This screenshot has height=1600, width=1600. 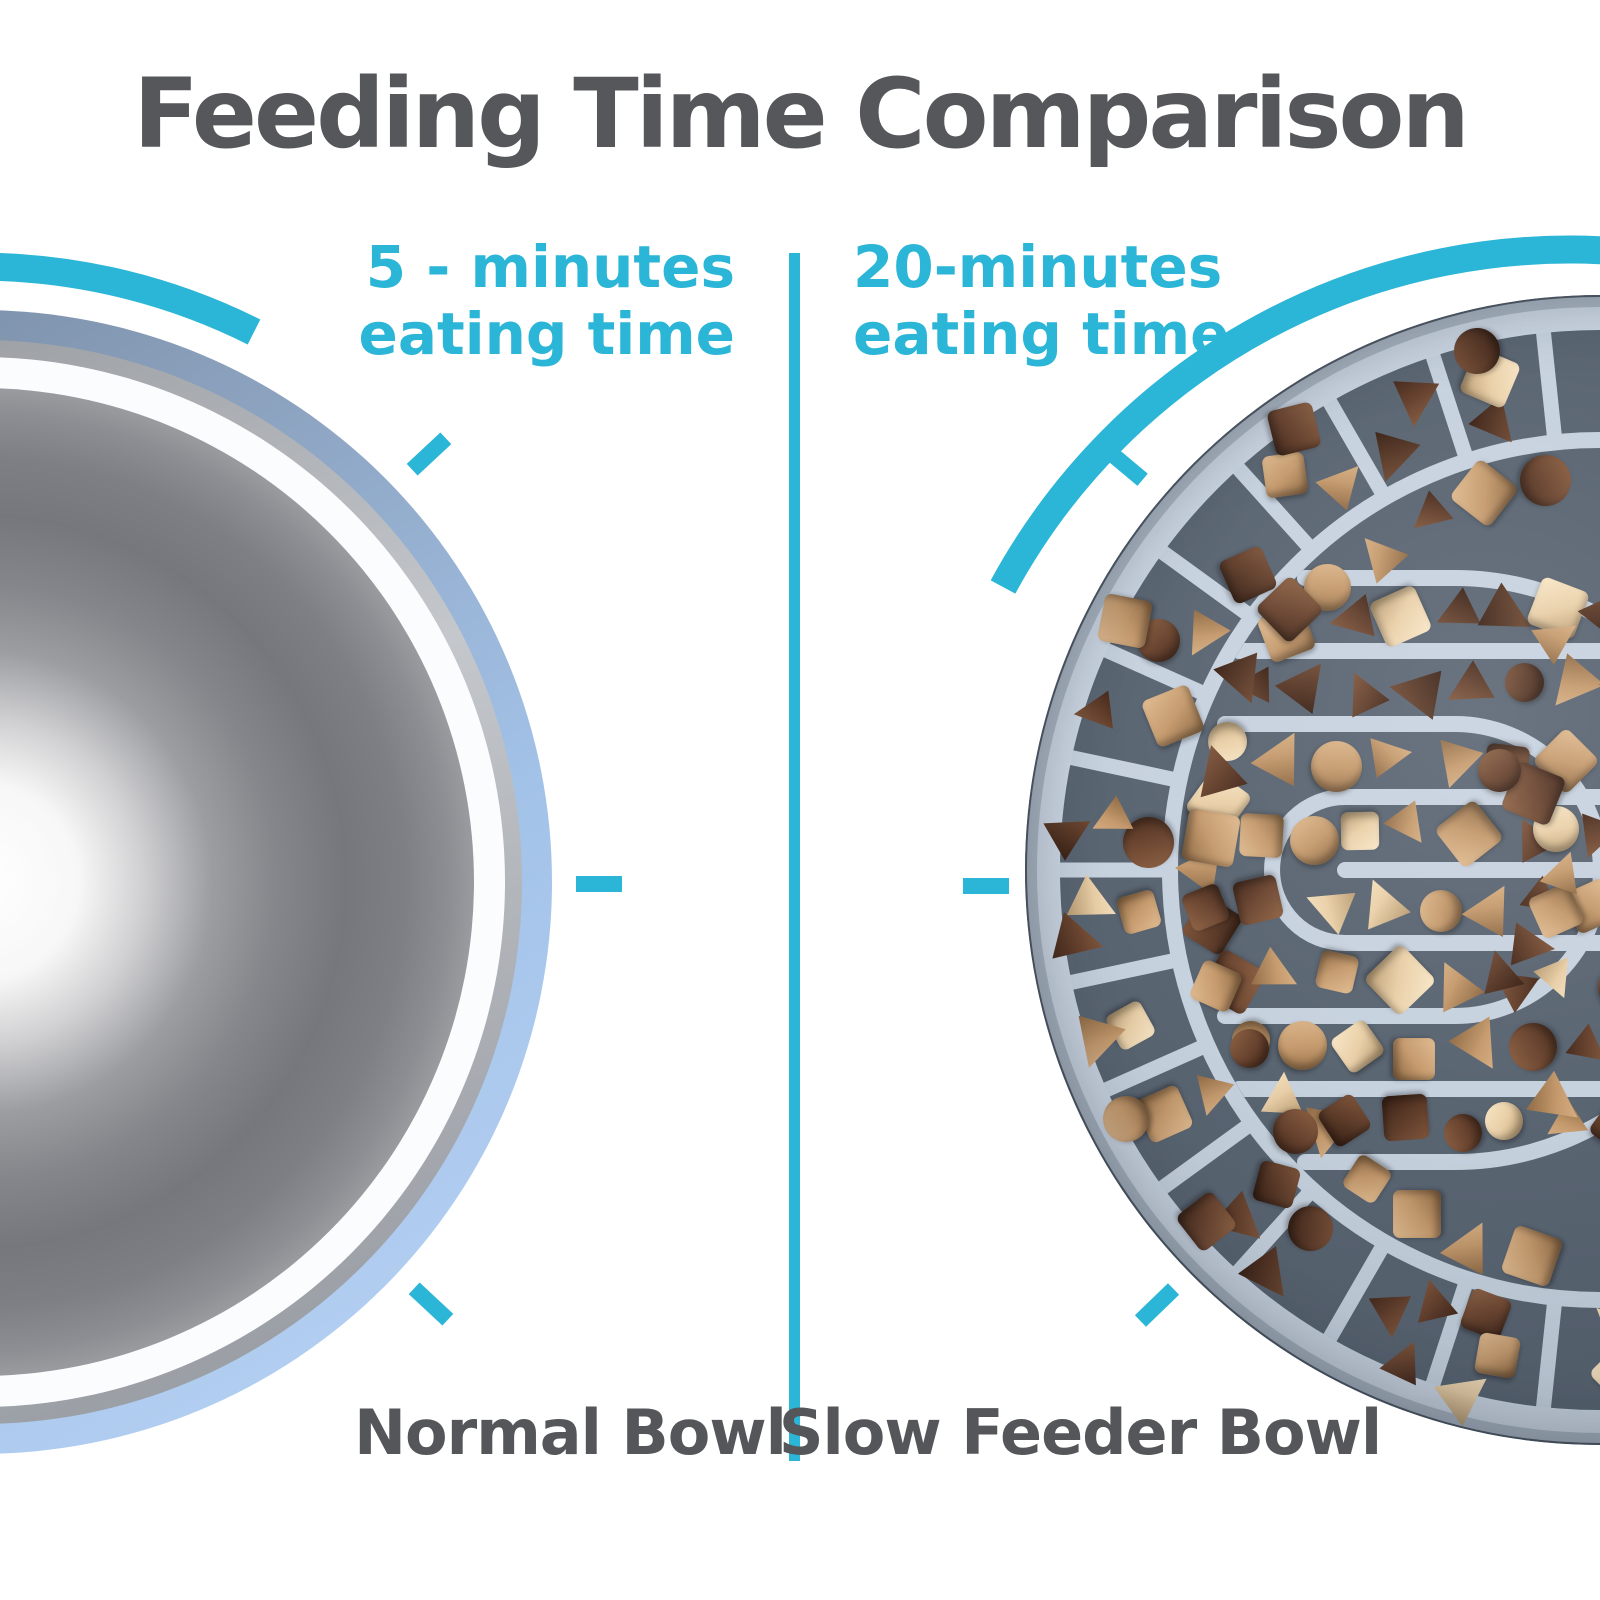 I want to click on eating-time-left-line1: 5 - minutes, so click(x=550, y=267).